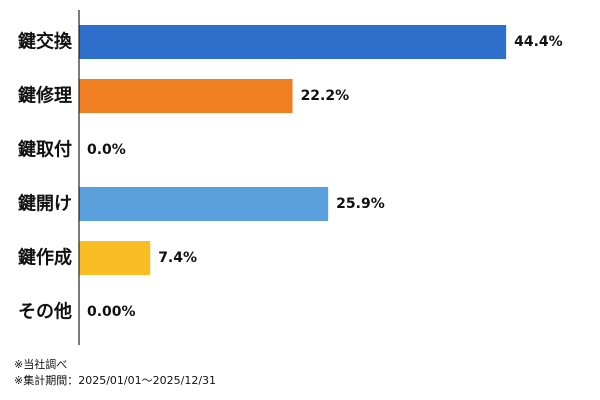 Image resolution: width=600 pixels, height=400 pixels. Describe the element at coordinates (45, 258) in the screenshot. I see `category-label: 鍵作成` at that location.